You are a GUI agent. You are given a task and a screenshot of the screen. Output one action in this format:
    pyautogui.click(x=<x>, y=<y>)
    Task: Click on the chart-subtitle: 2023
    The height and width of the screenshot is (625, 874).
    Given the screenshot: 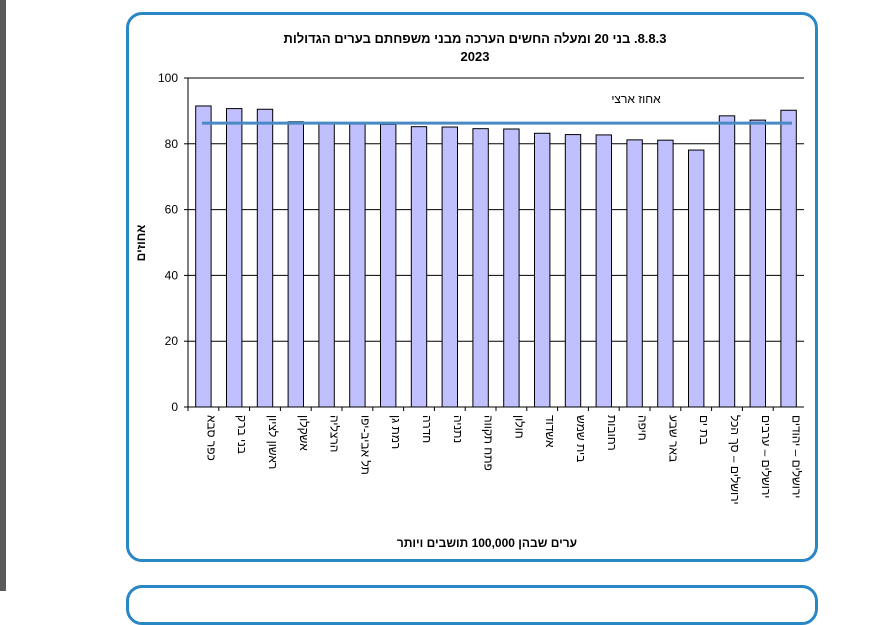 What is the action you would take?
    pyautogui.click(x=475, y=56)
    